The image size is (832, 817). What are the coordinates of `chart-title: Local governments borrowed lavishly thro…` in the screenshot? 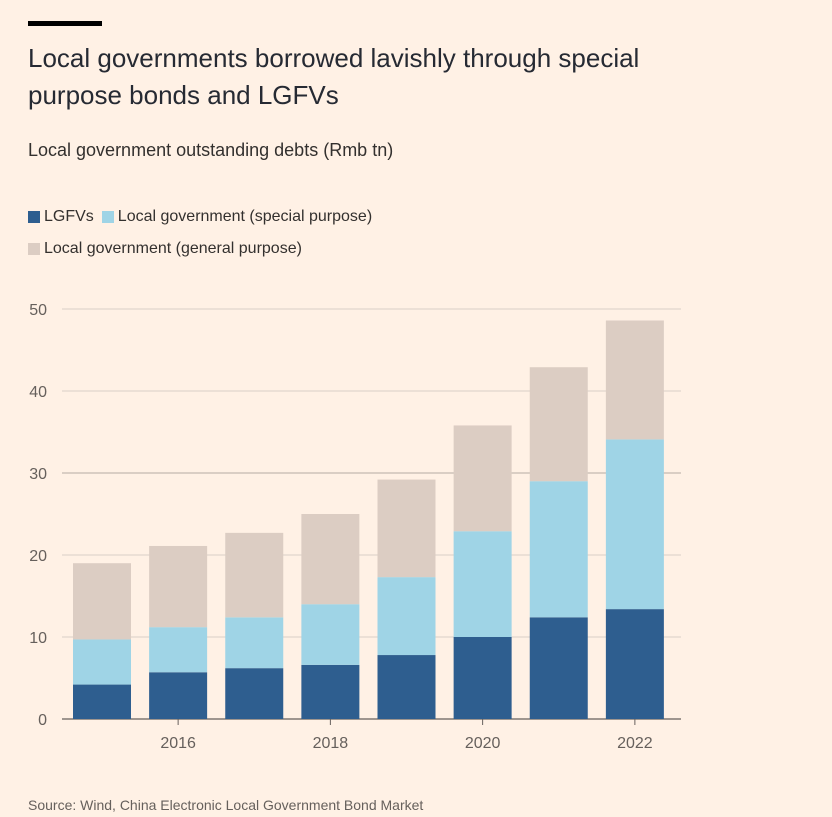 It's located at (334, 76).